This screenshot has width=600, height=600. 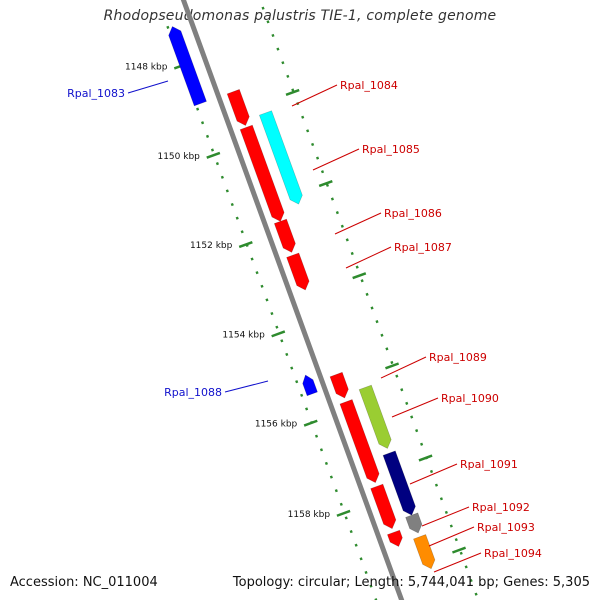 I want to click on gene-label-rpal_1093: Rpal_1093, so click(x=506, y=527).